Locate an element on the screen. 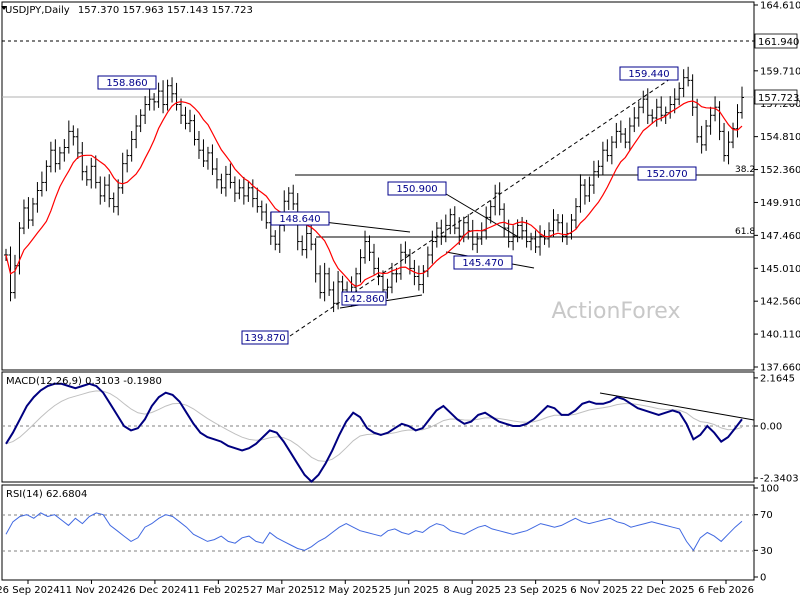 The image size is (800, 600). macd-tick-label: 2.1645 is located at coordinates (777, 378).